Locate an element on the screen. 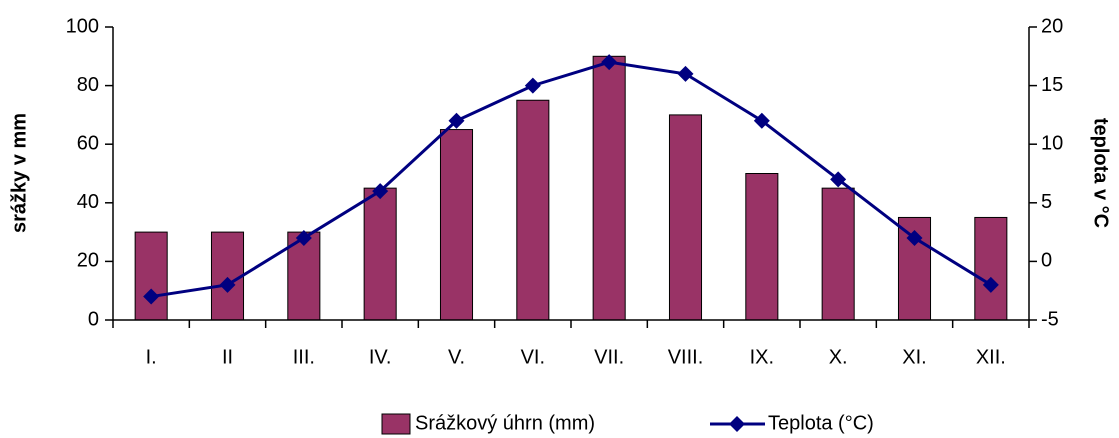  y2-tick-label: 15 is located at coordinates (1052, 85).